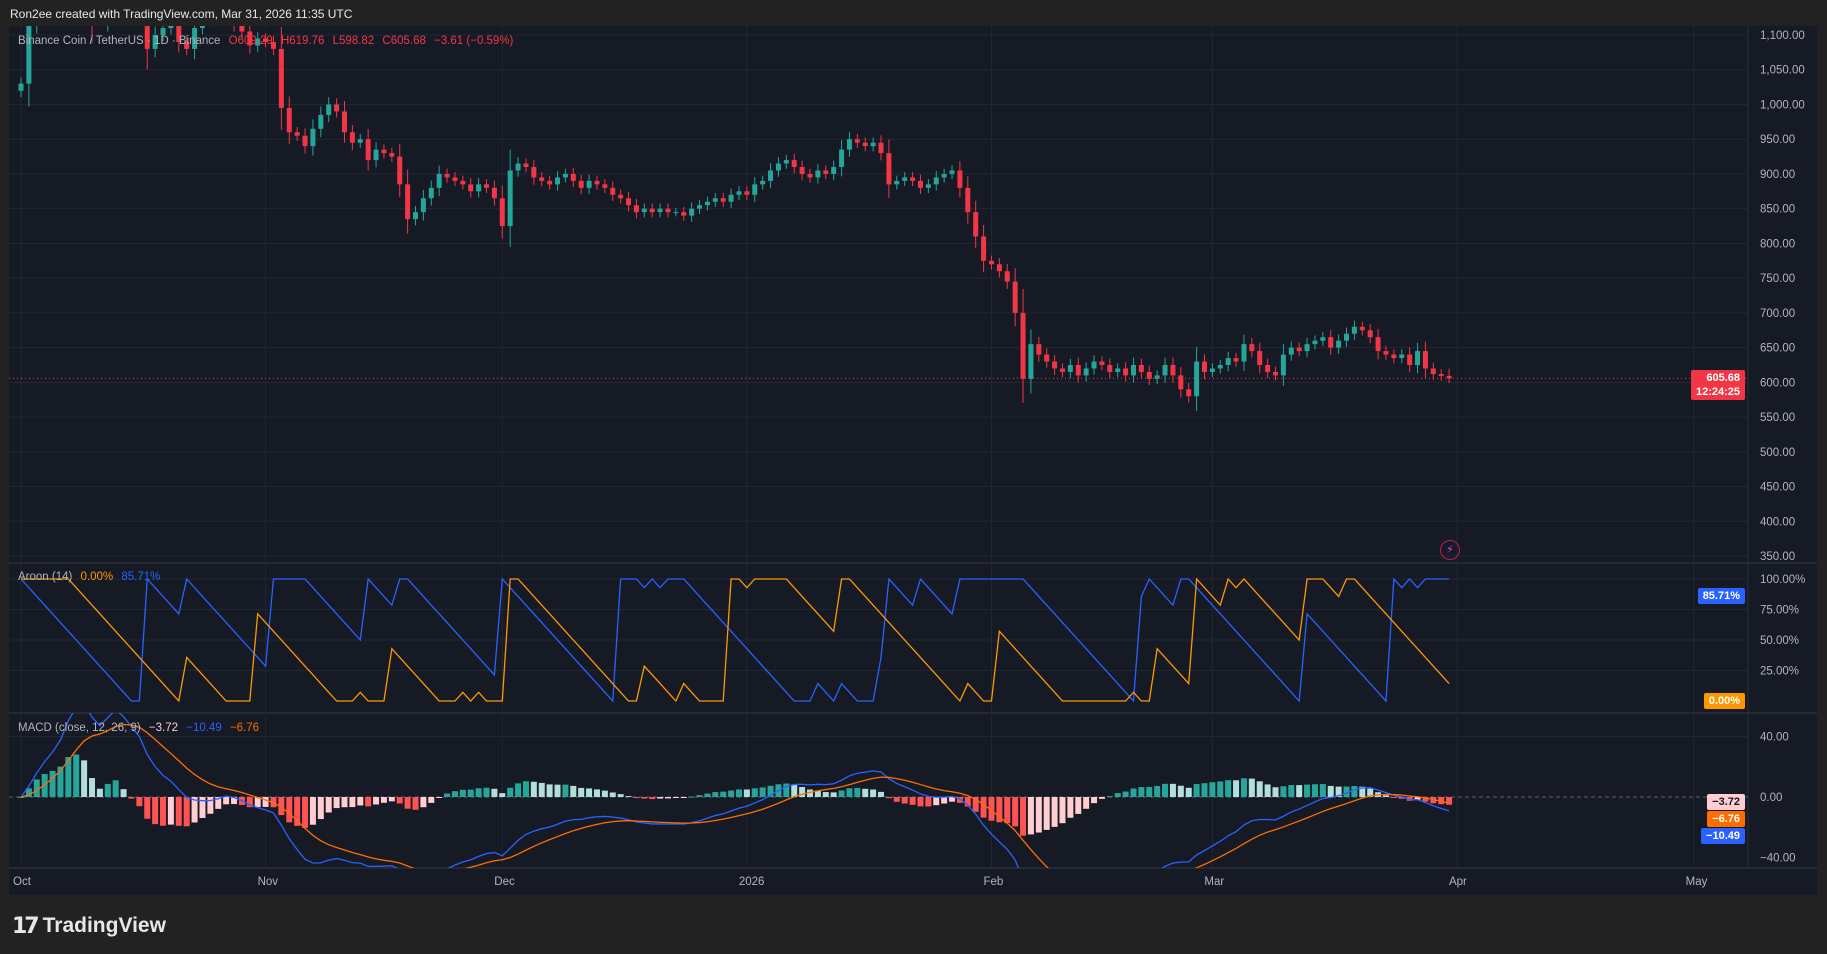 This screenshot has height=954, width=1827. I want to click on x-tick-label: Apr, so click(1458, 882).